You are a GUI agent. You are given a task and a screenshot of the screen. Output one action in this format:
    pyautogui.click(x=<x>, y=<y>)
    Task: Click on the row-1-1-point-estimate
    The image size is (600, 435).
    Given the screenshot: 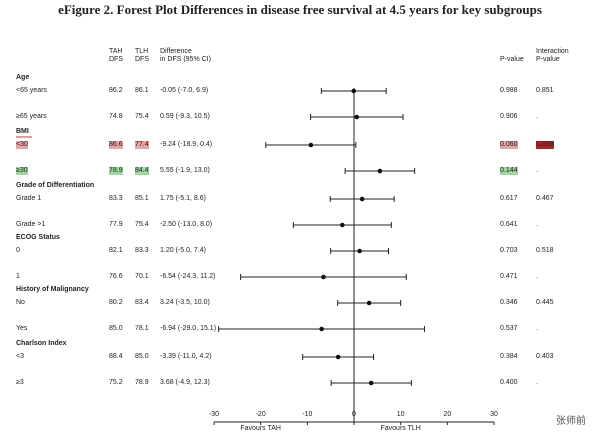 What is the action you would take?
    pyautogui.click(x=354, y=91)
    